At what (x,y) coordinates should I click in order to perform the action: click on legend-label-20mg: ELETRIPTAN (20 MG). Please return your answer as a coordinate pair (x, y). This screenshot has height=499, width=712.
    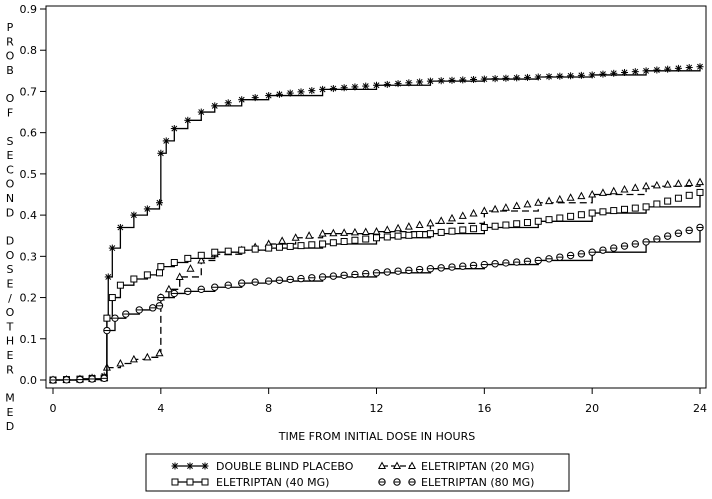
    Looking at the image, I should click on (477, 466).